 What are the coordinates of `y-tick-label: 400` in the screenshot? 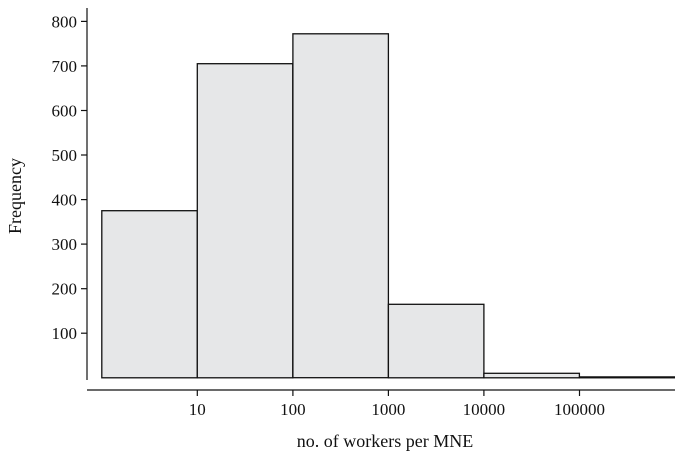 It's located at (65, 200).